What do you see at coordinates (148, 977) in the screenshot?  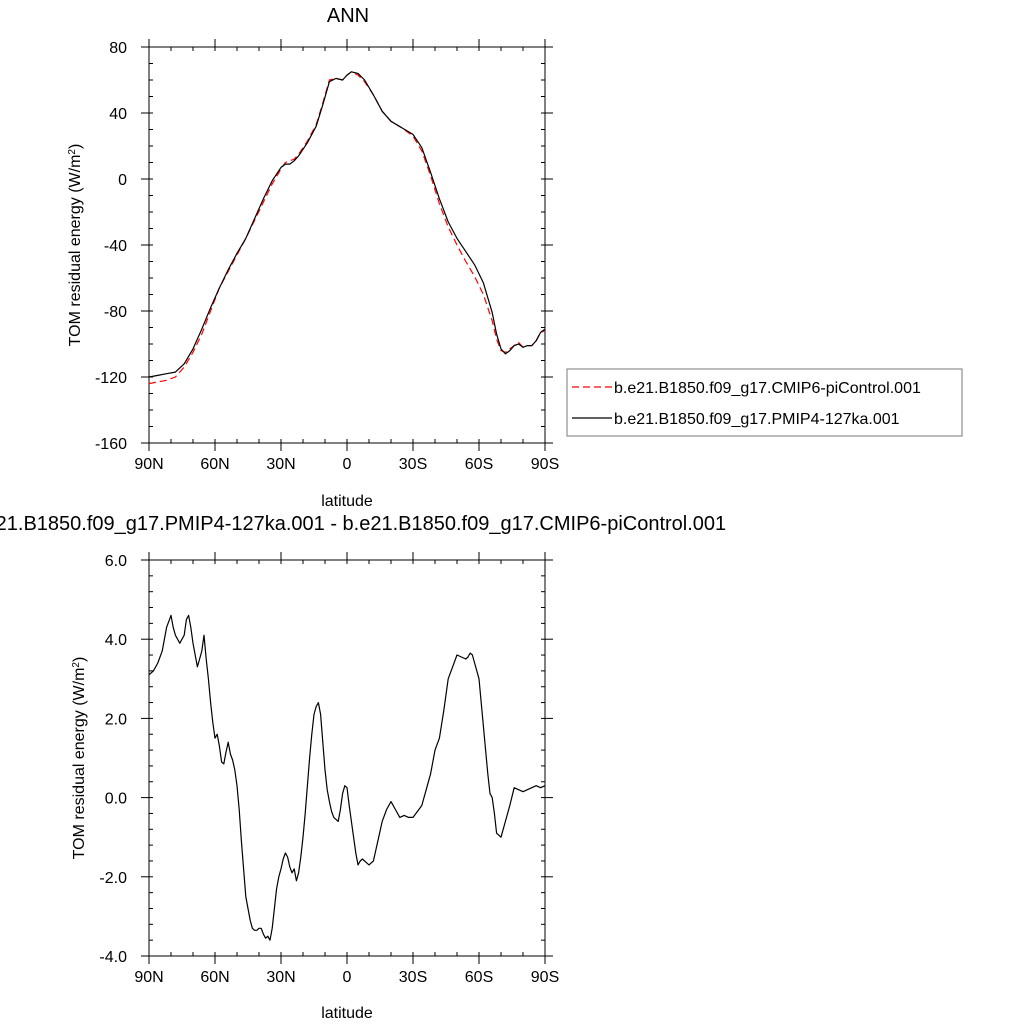 I see `bottom-x-tick-label: 90N` at bounding box center [148, 977].